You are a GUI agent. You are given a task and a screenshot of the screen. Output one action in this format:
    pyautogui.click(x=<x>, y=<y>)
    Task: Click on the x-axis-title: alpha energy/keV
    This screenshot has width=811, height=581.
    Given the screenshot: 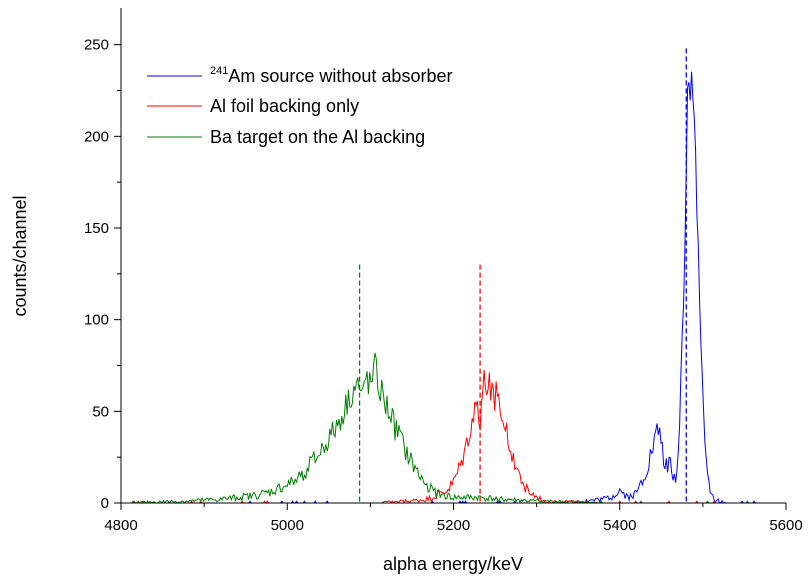 What is the action you would take?
    pyautogui.click(x=453, y=564)
    